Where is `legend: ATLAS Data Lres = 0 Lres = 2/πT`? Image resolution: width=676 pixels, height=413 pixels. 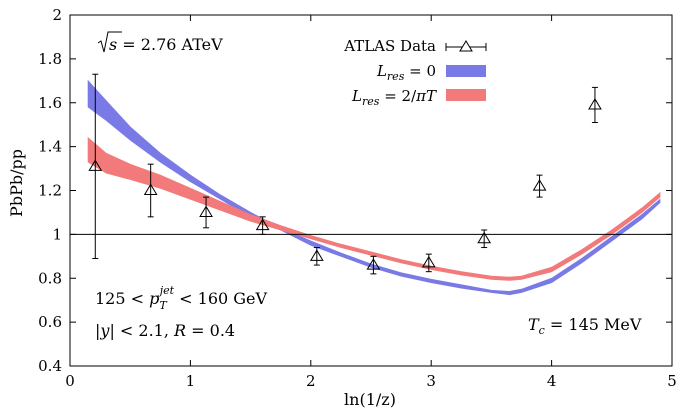 legend: ATLAS Data Lres = 0 Lres = 2/πT is located at coordinates (415, 72).